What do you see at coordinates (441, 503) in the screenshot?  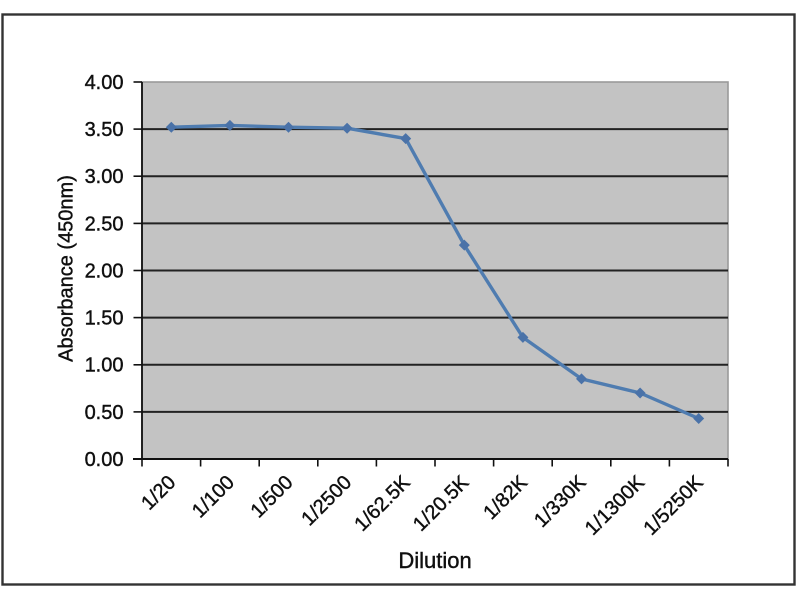 I see `svg-text: 1/20.5K` at bounding box center [441, 503].